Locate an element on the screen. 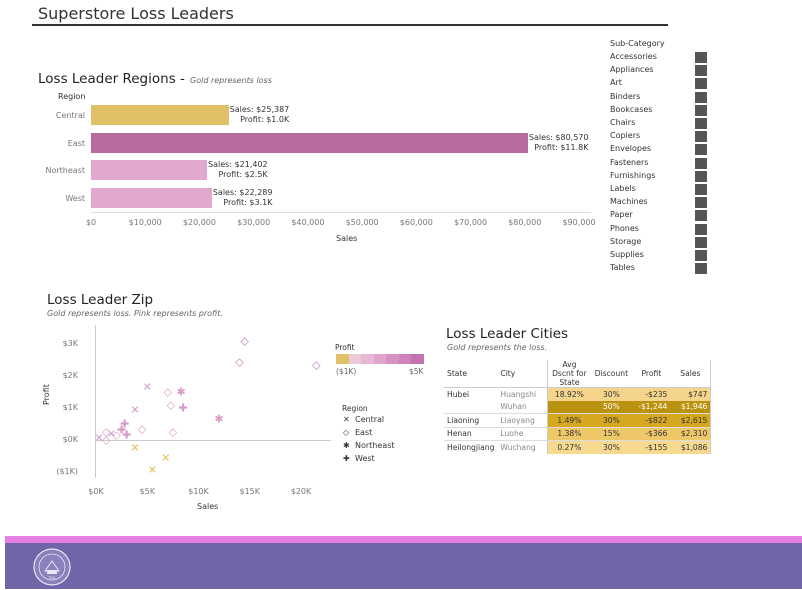 This screenshot has height=590, width=802. bar-data-label: Sales: $21,402 Profit: $2.5K is located at coordinates (238, 170).